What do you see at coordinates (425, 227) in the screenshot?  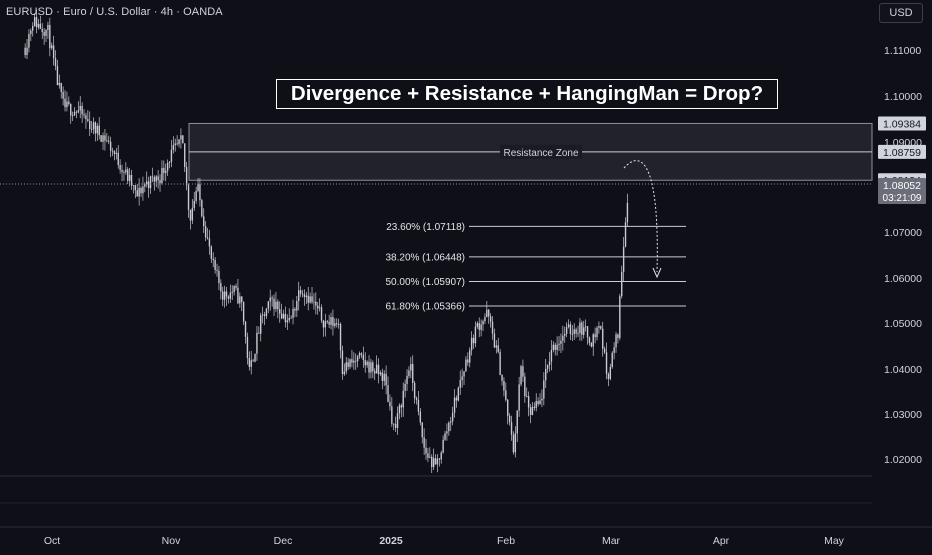 I see `fib-level-label: 23.60% (1.07118)` at bounding box center [425, 227].